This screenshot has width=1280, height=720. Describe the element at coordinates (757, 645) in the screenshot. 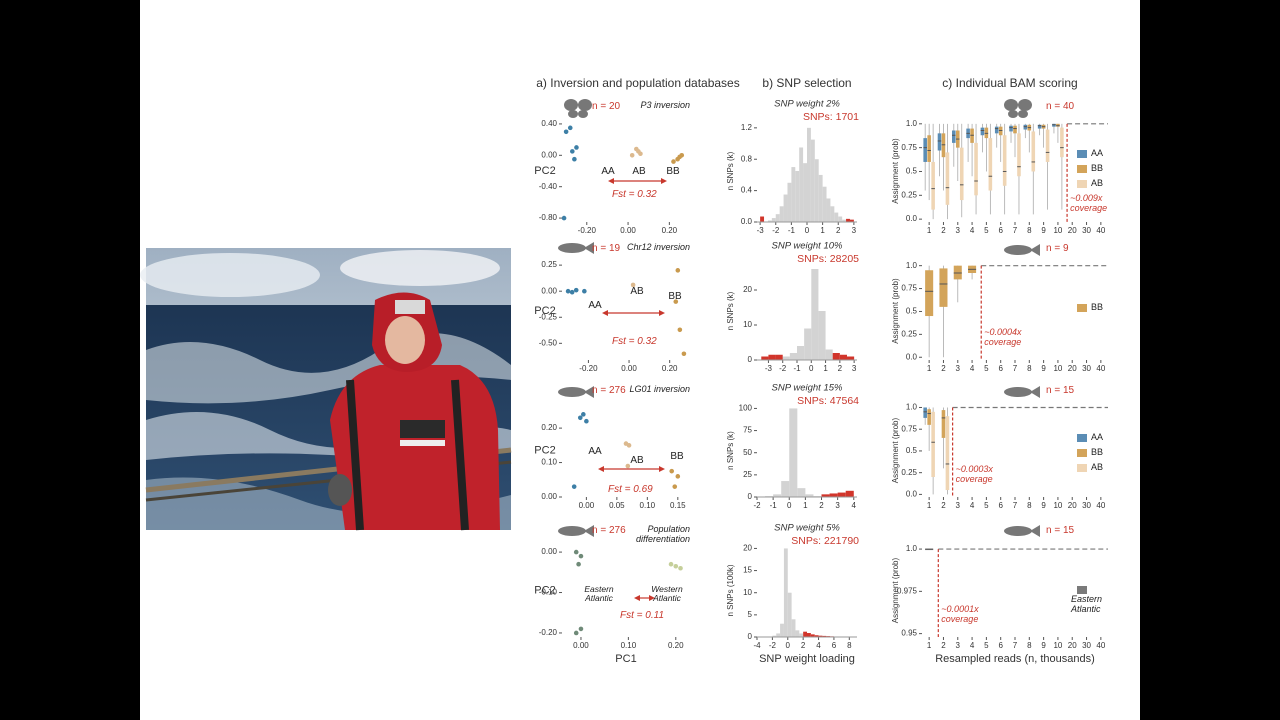

I see `x-tick-label: -4` at that location.